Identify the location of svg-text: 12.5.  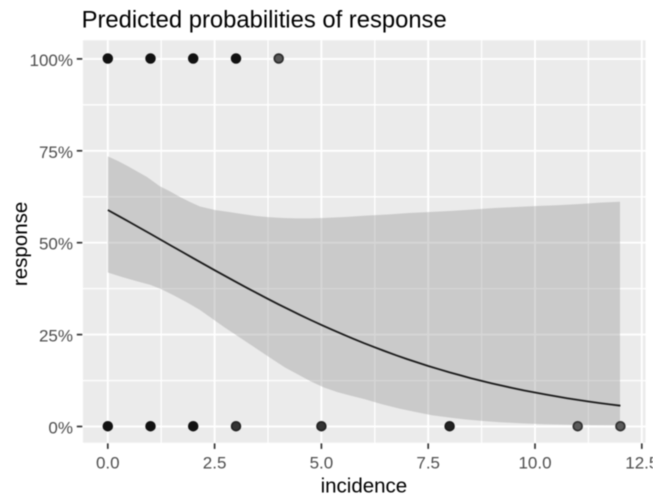
(639, 463).